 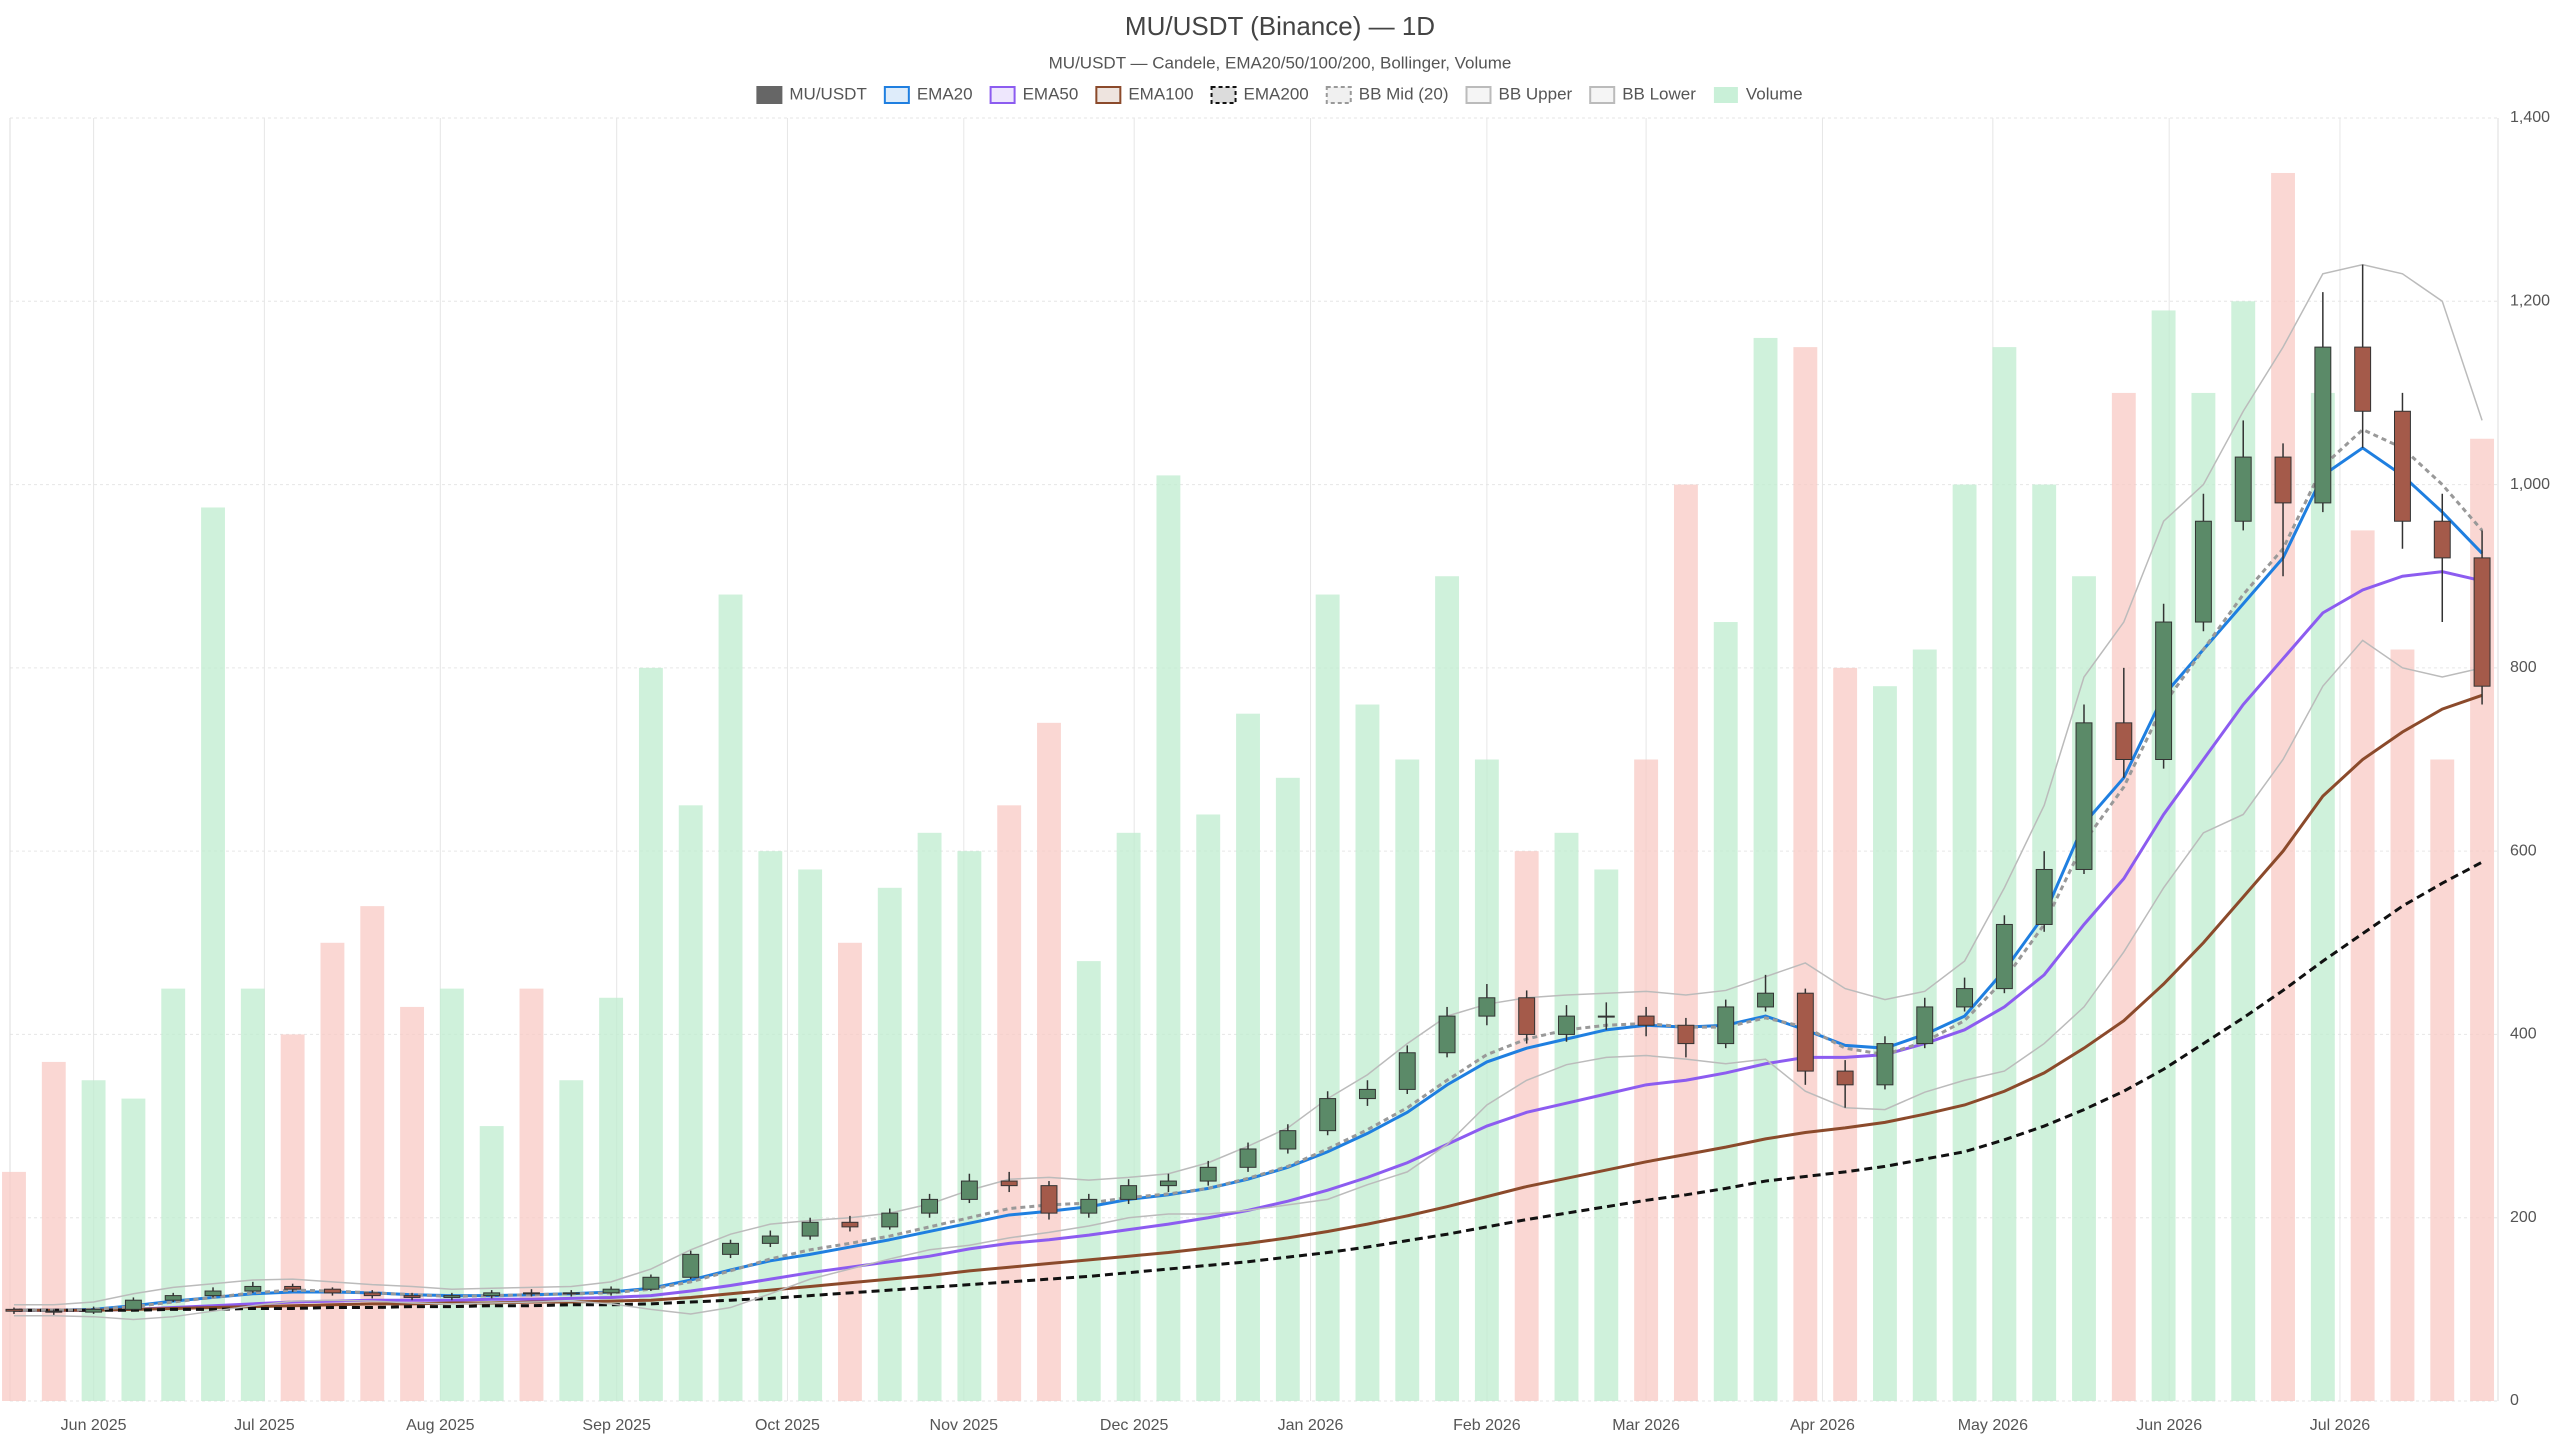 I want to click on y-tick-label: 1,200, so click(x=2530, y=301).